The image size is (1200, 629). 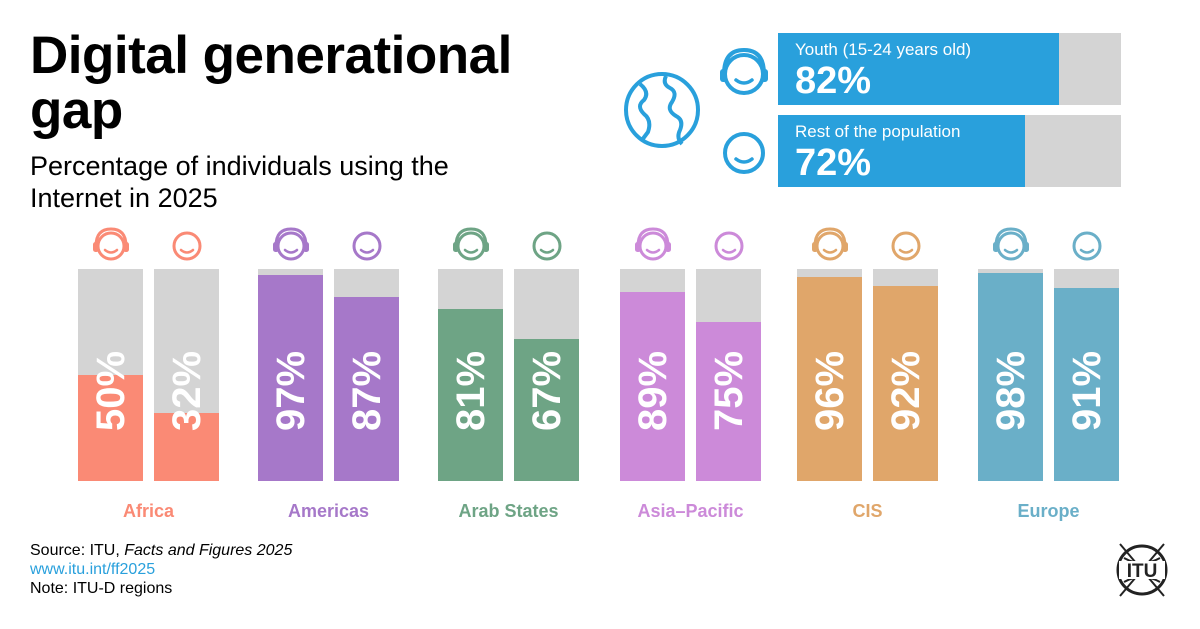 What do you see at coordinates (1086, 390) in the screenshot?
I see `bar-value-label: 91%` at bounding box center [1086, 390].